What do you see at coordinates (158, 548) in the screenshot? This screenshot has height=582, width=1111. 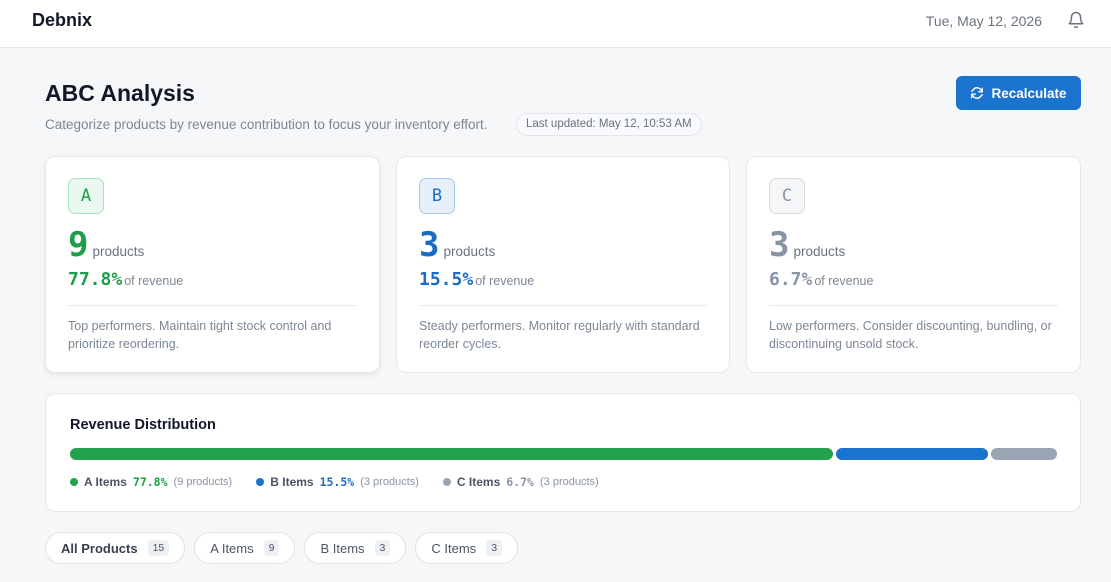 I see `tab-count: 15` at bounding box center [158, 548].